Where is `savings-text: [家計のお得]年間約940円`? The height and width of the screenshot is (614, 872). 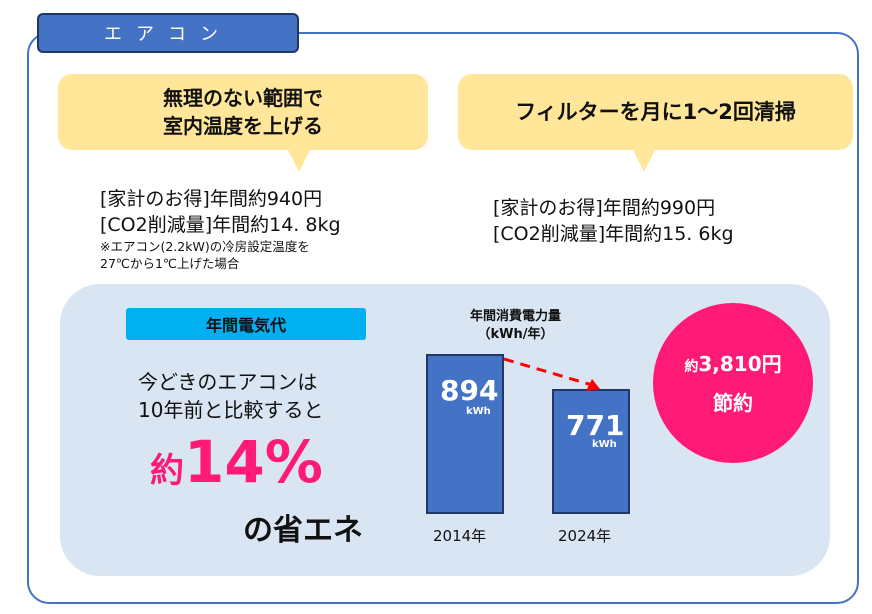
savings-text: [家計のお得]年間約940円 is located at coordinates (211, 199).